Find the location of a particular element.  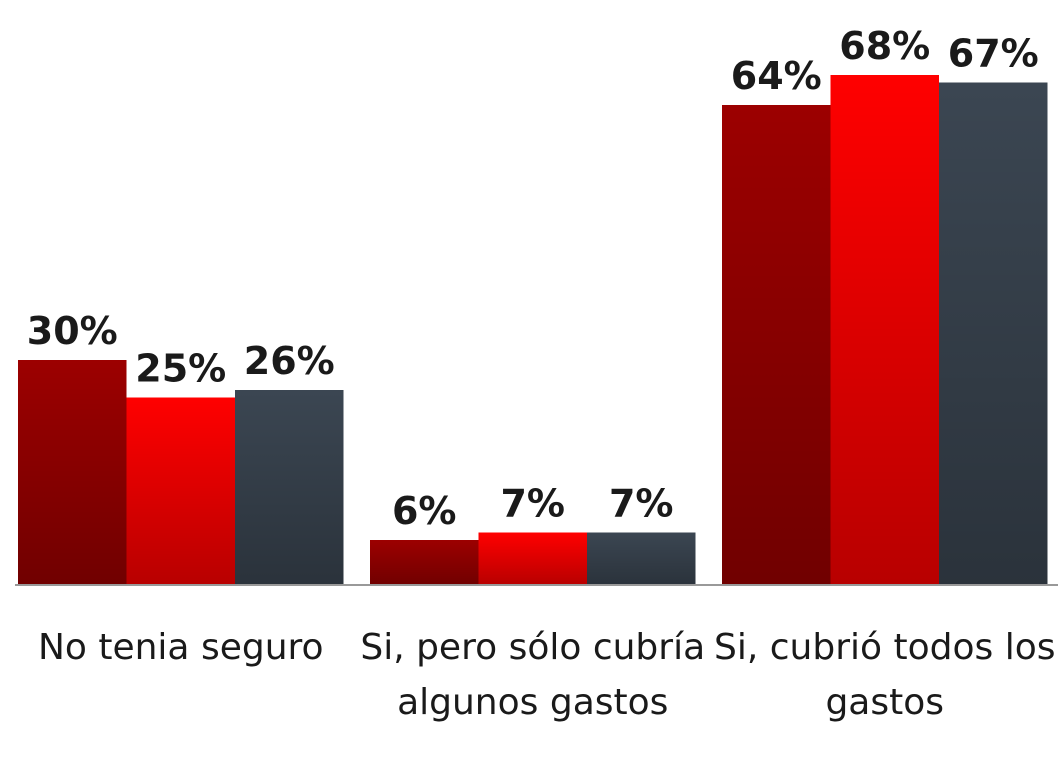

x-tick-label: Si, cubrió todos los gastos is located at coordinates (885, 675).